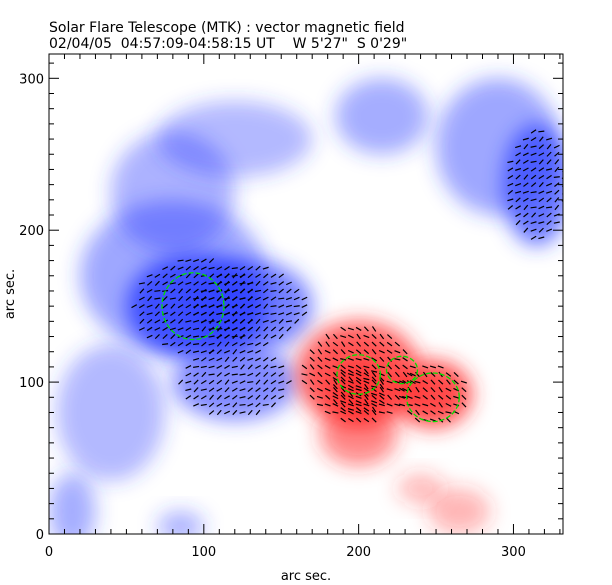 The width and height of the screenshot is (612, 585). Describe the element at coordinates (358, 435) in the screenshot. I see `positive-field-region` at that location.